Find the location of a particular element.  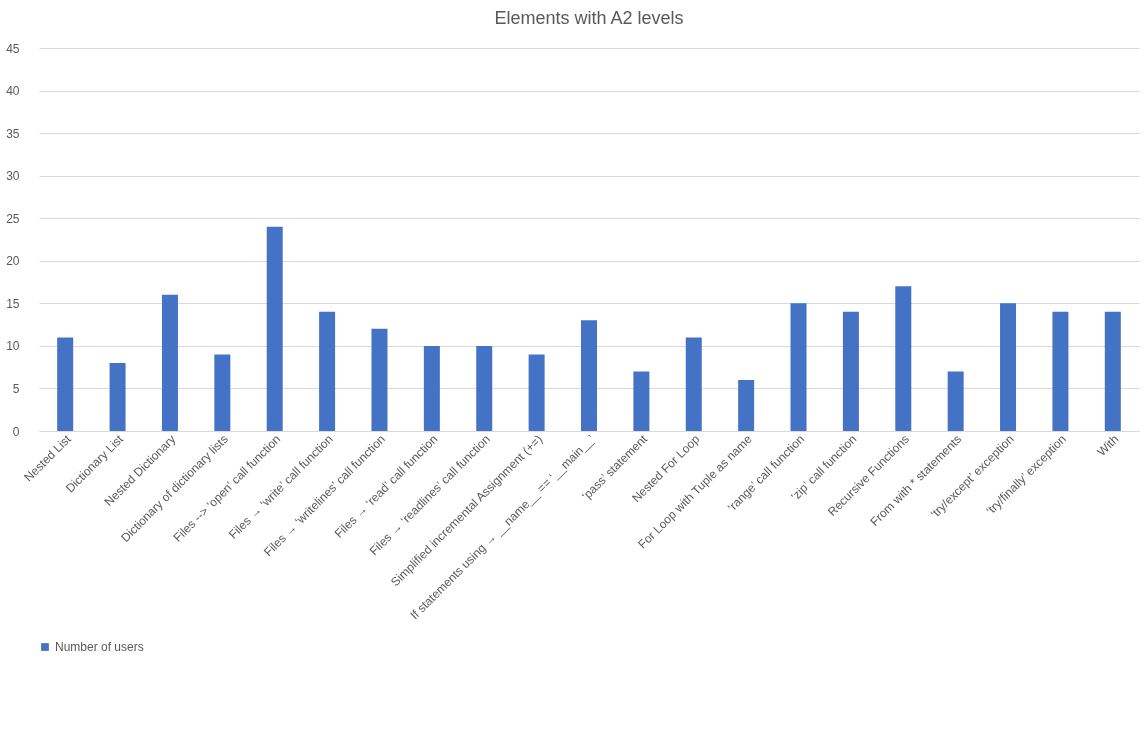

y-tick-label: 35 is located at coordinates (13, 133).